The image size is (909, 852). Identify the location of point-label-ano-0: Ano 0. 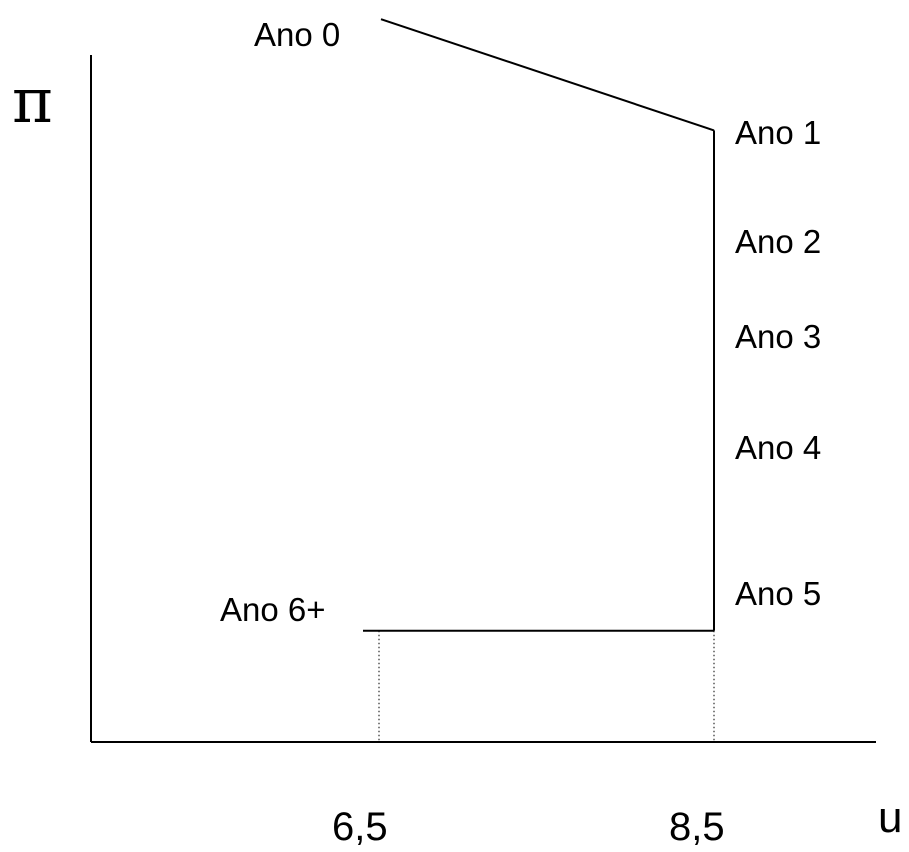
(297, 34).